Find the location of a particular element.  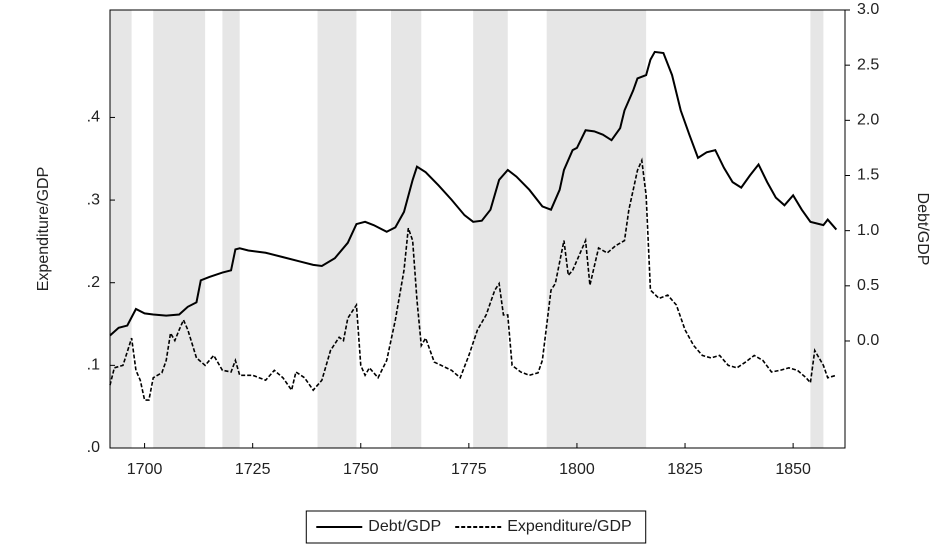

legend-label: Debt/GDP is located at coordinates (404, 526).